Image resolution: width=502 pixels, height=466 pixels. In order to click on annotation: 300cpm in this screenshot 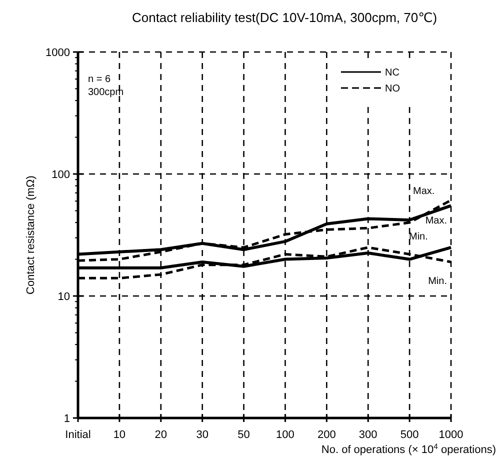, I will do `click(106, 92)`.